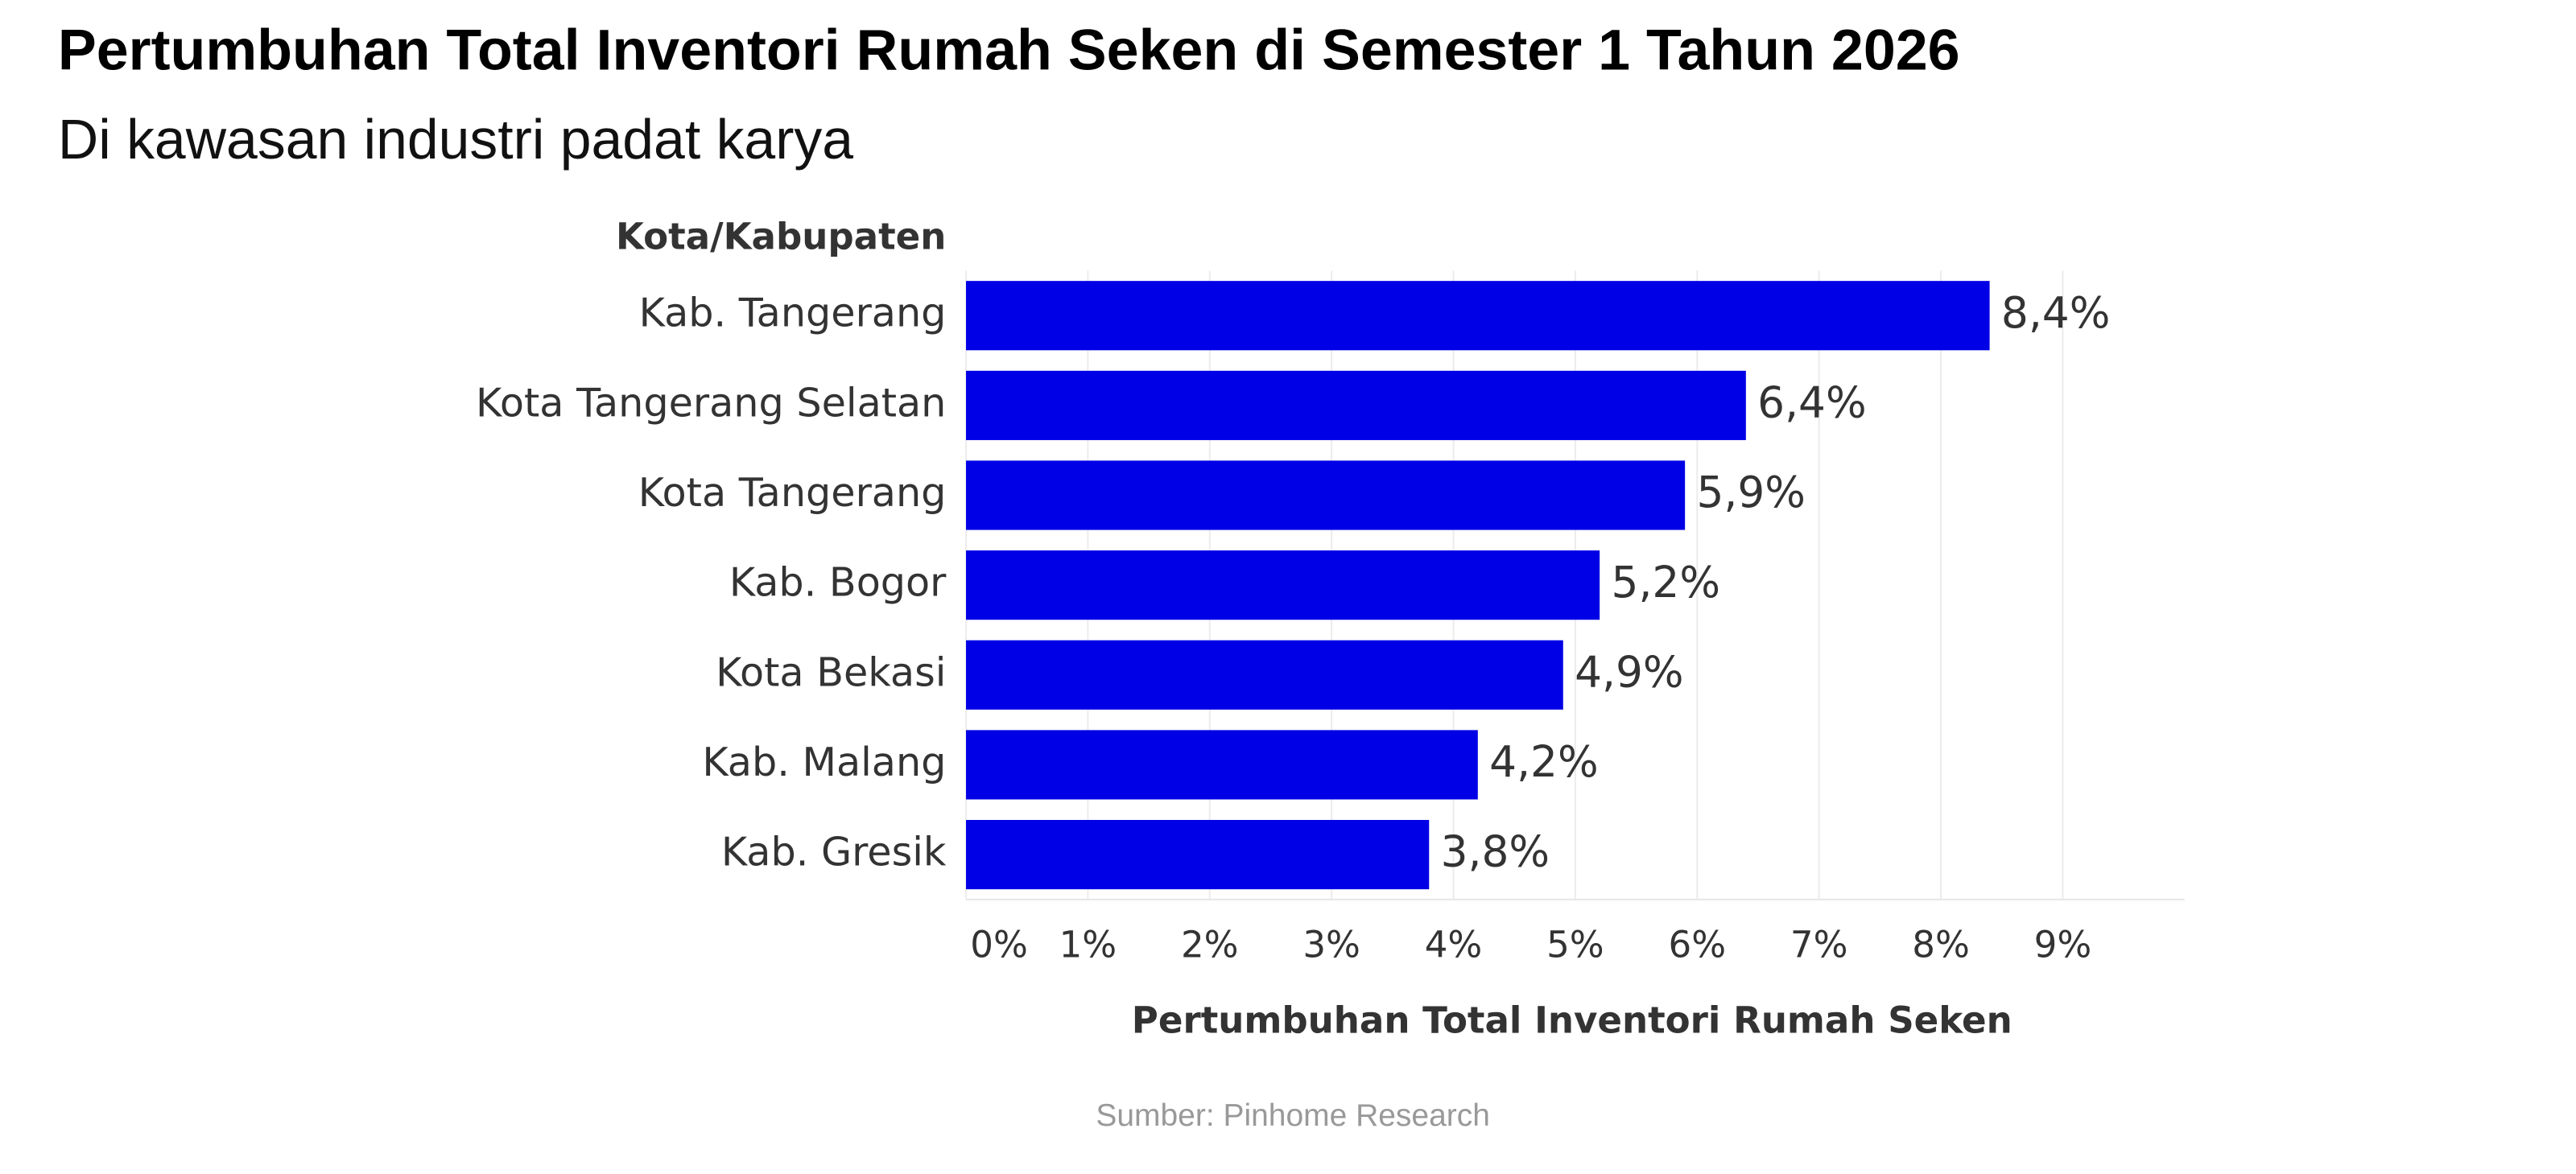 The width and height of the screenshot is (2576, 1174). I want to click on y-tick-label: Kota Bekasi, so click(831, 672).